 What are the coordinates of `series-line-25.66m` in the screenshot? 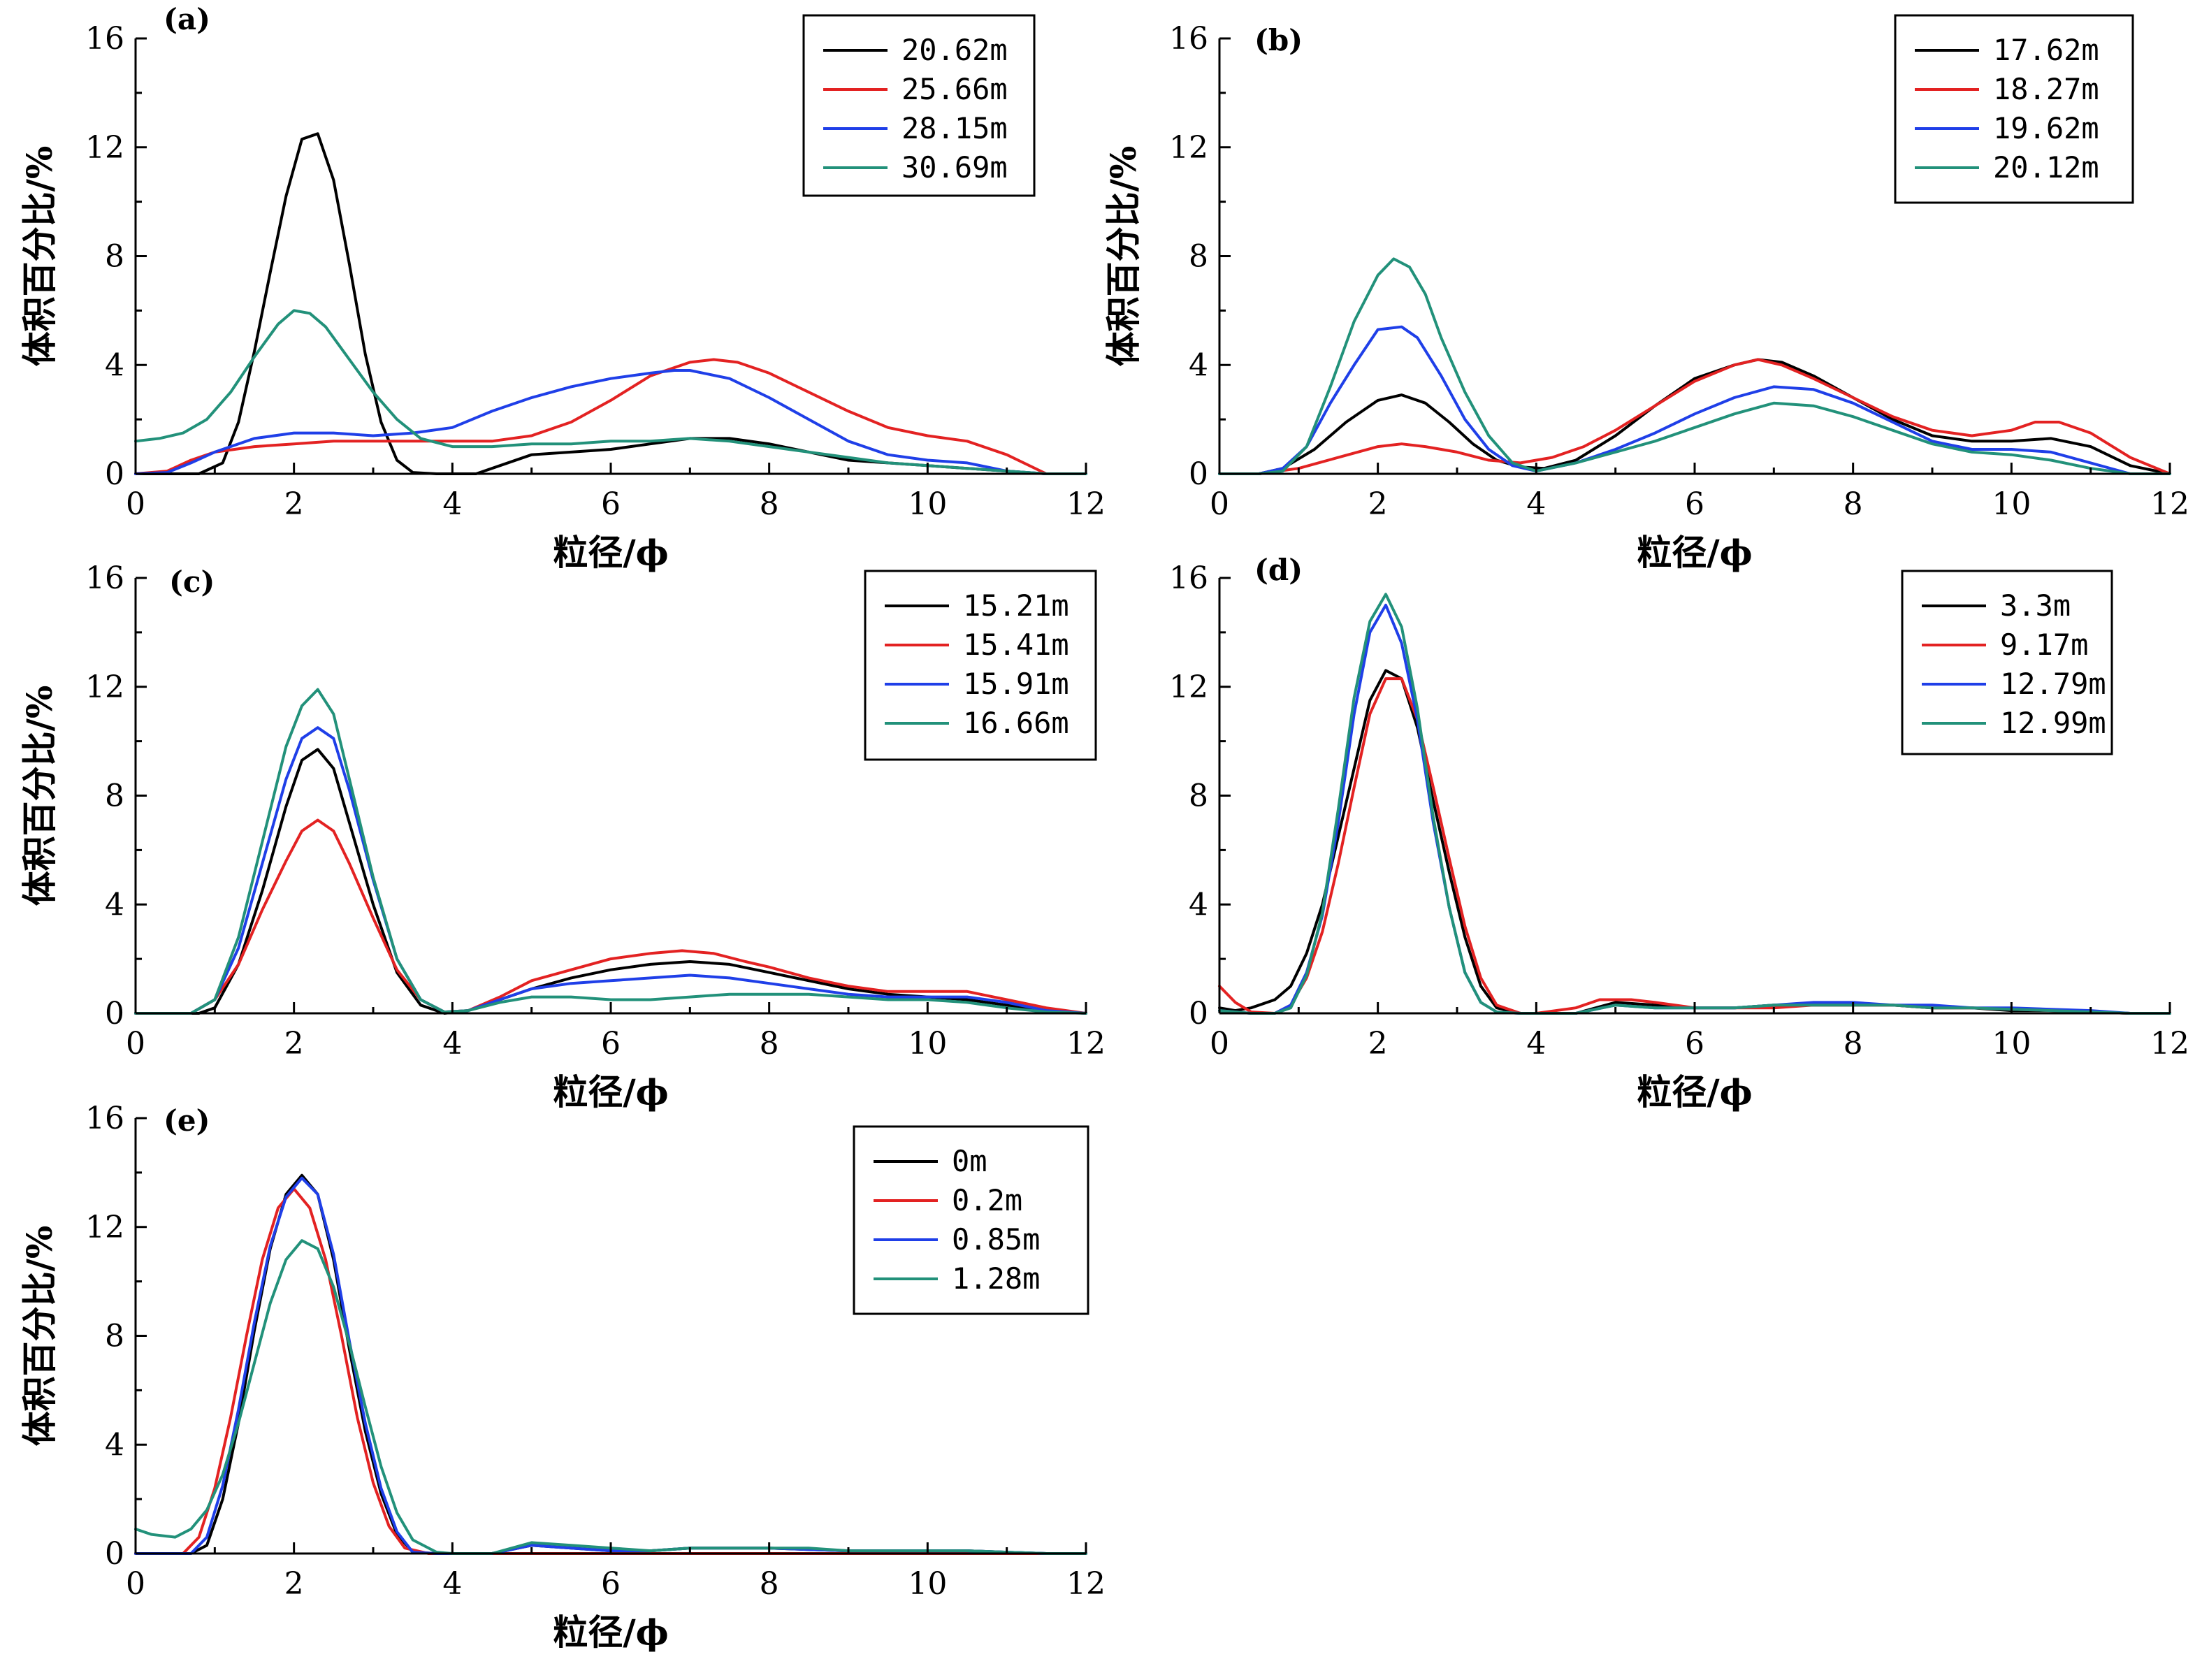 It's located at (610, 417).